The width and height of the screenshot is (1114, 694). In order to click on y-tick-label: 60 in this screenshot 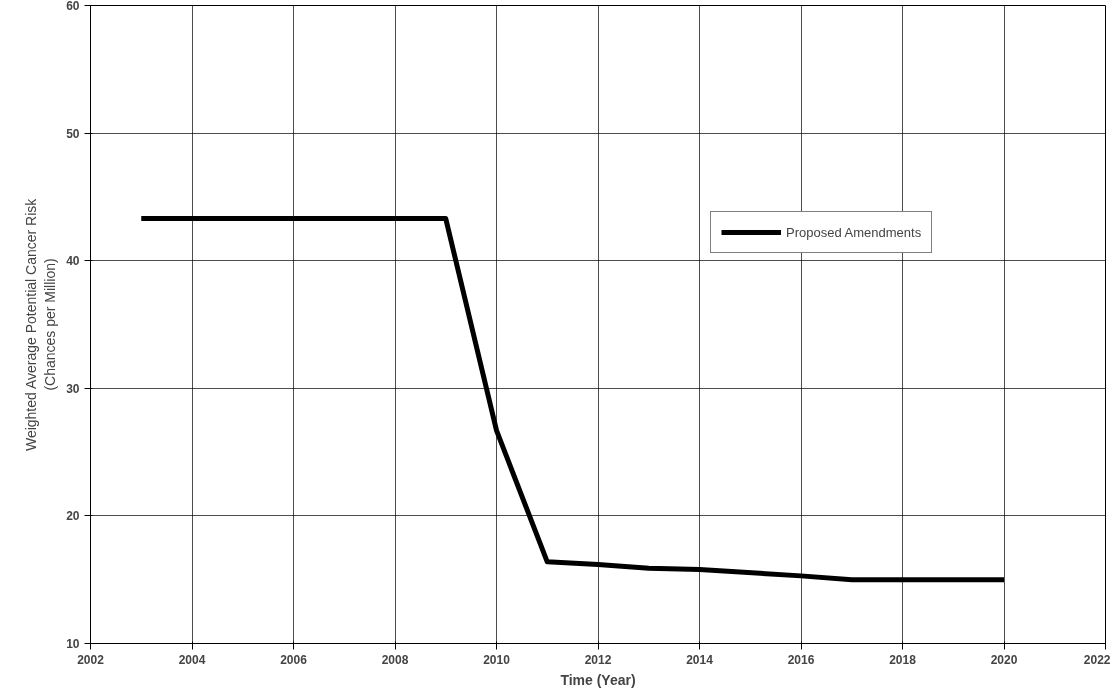, I will do `click(73, 6)`.